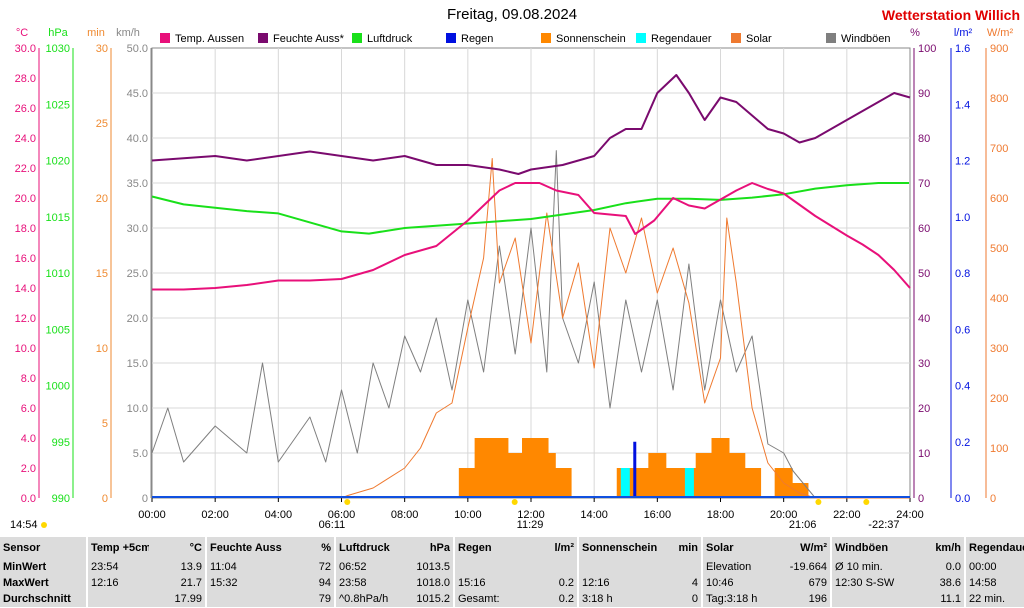  Describe the element at coordinates (737, 599) in the screenshot. I see `stats-cell-time: Tag:3:18 h` at that location.